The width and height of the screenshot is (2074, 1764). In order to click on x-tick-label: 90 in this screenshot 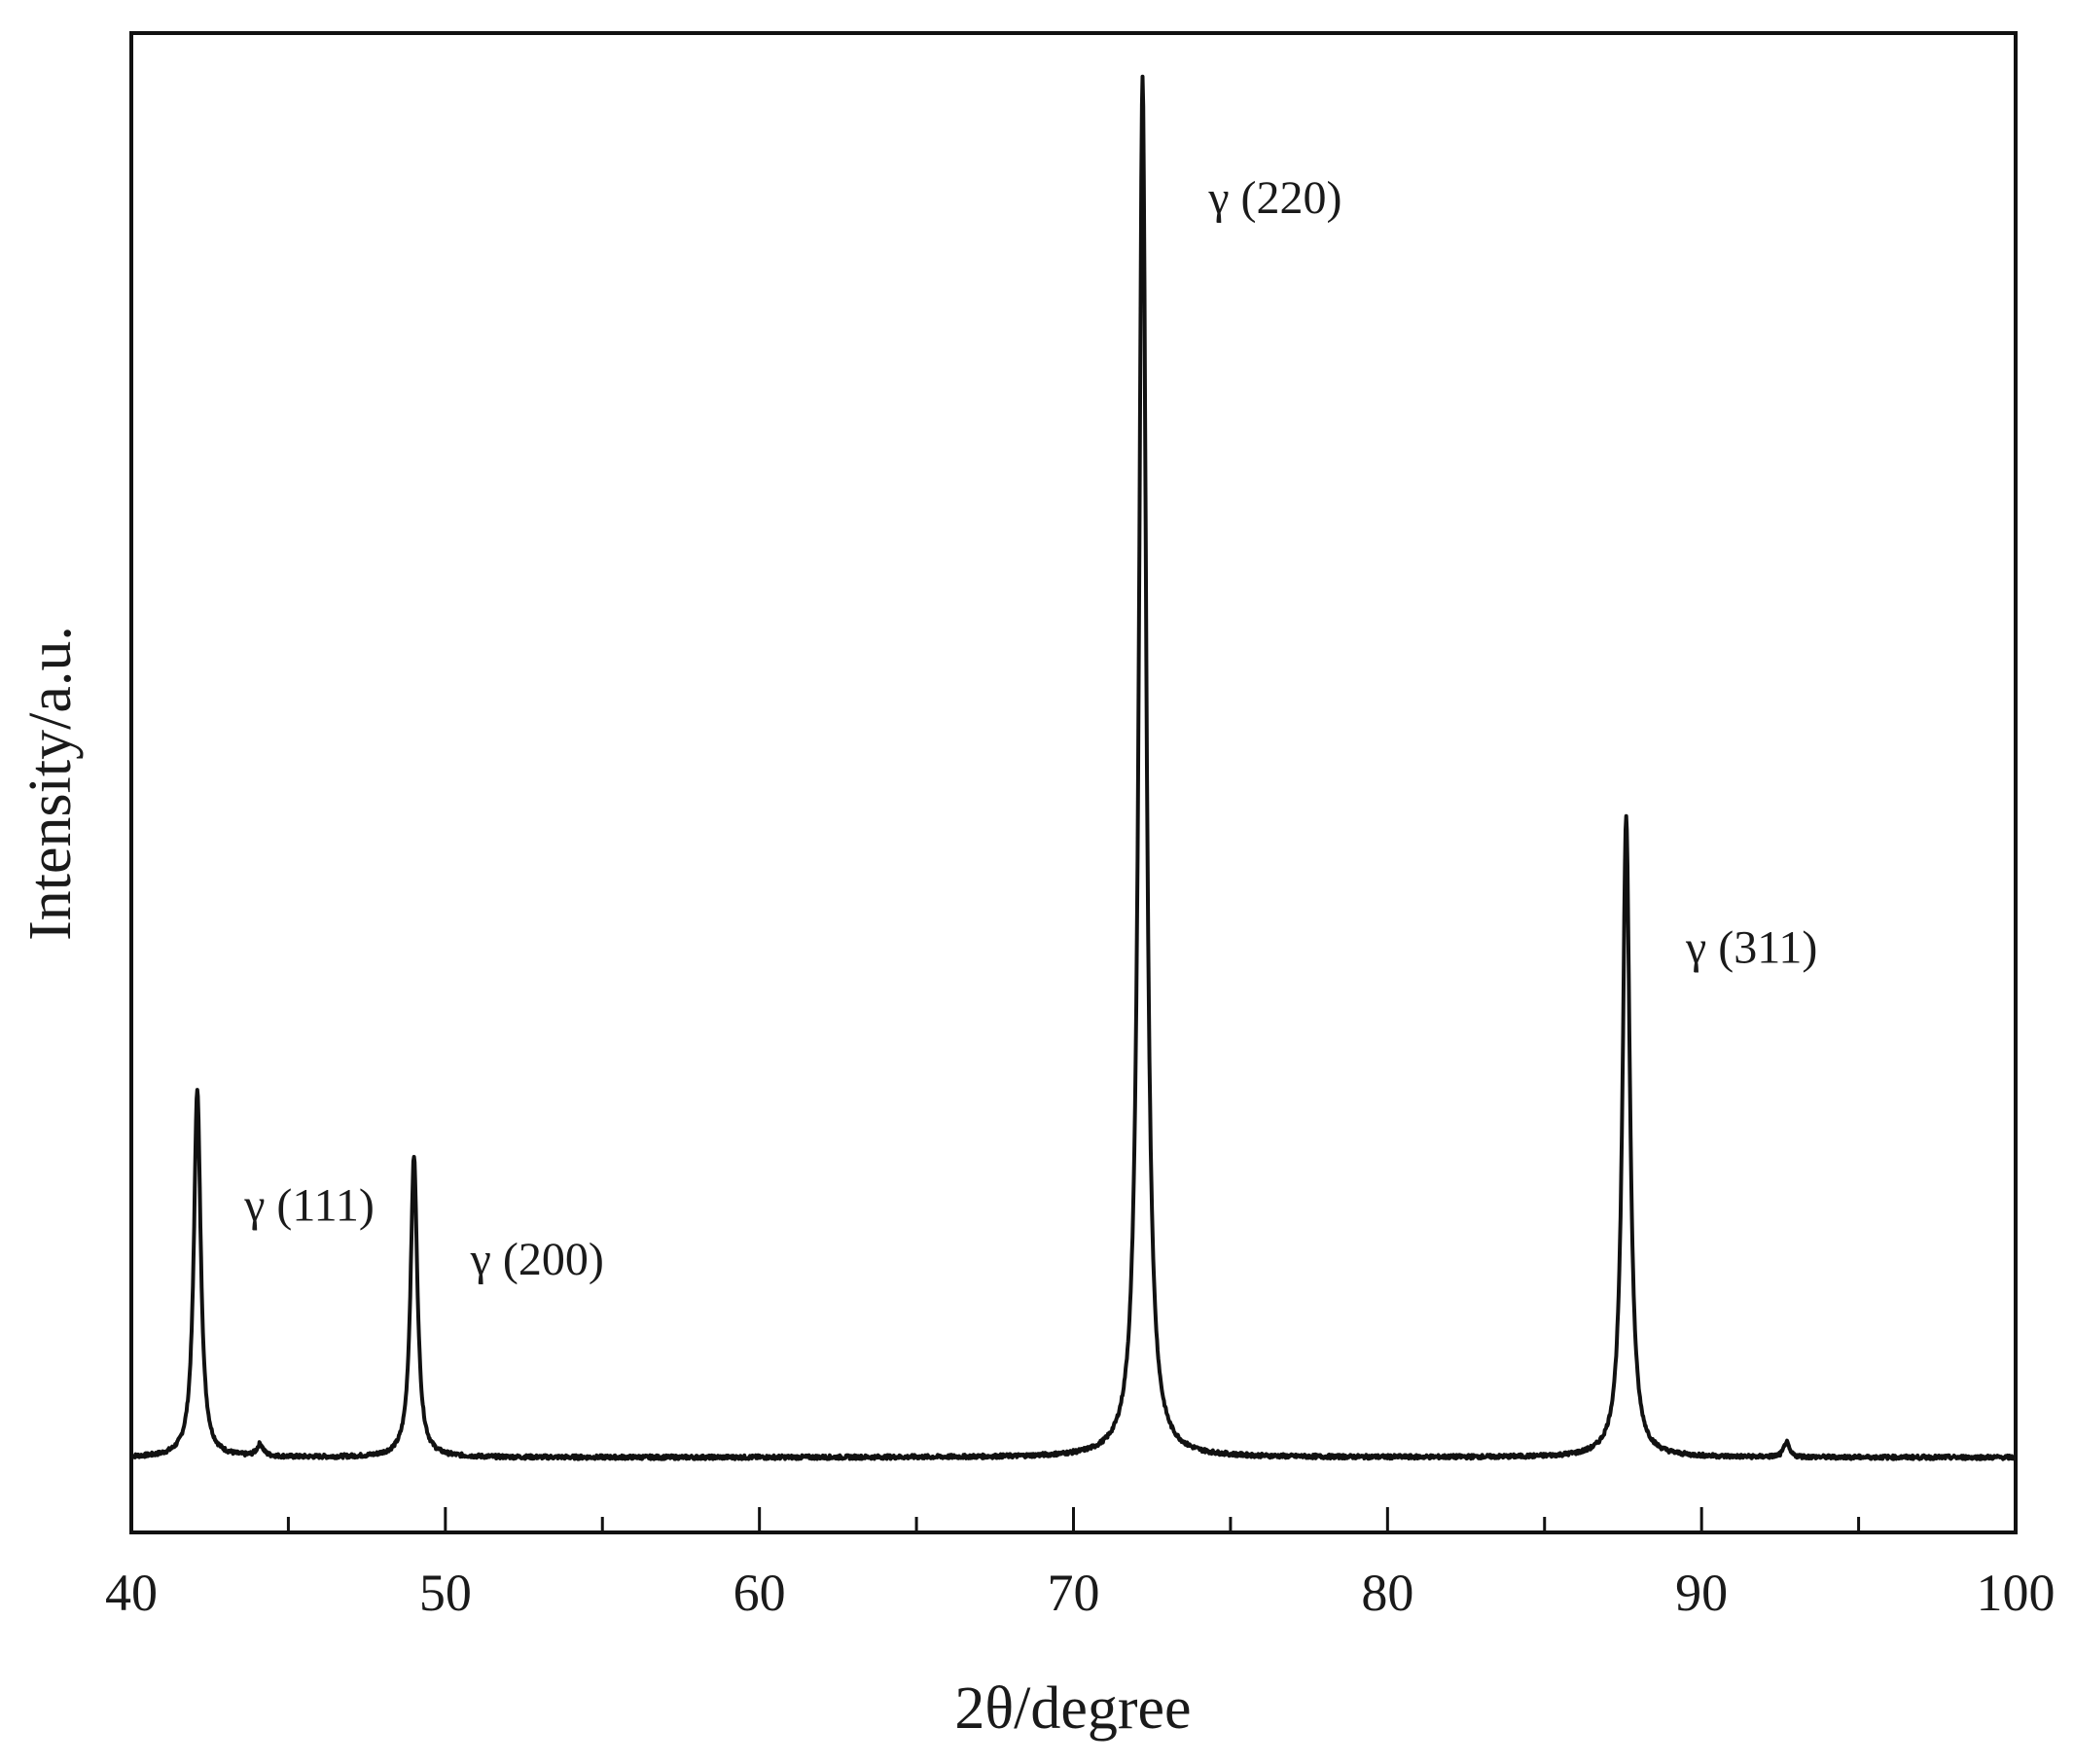, I will do `click(1702, 1593)`.